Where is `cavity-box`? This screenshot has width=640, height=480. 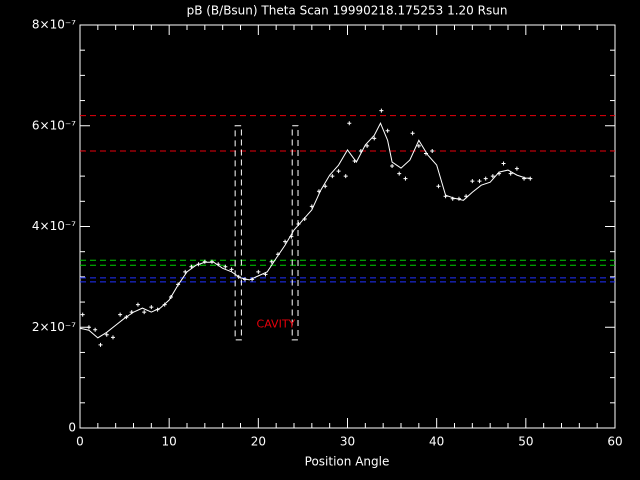 cavity-box is located at coordinates (238, 233).